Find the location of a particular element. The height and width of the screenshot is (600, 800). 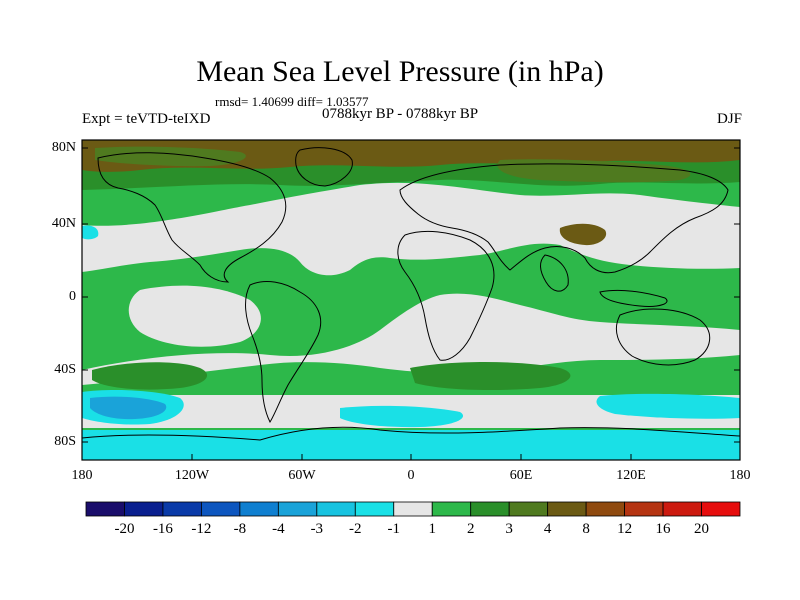

field-brown-arctic is located at coordinates (411, 156).